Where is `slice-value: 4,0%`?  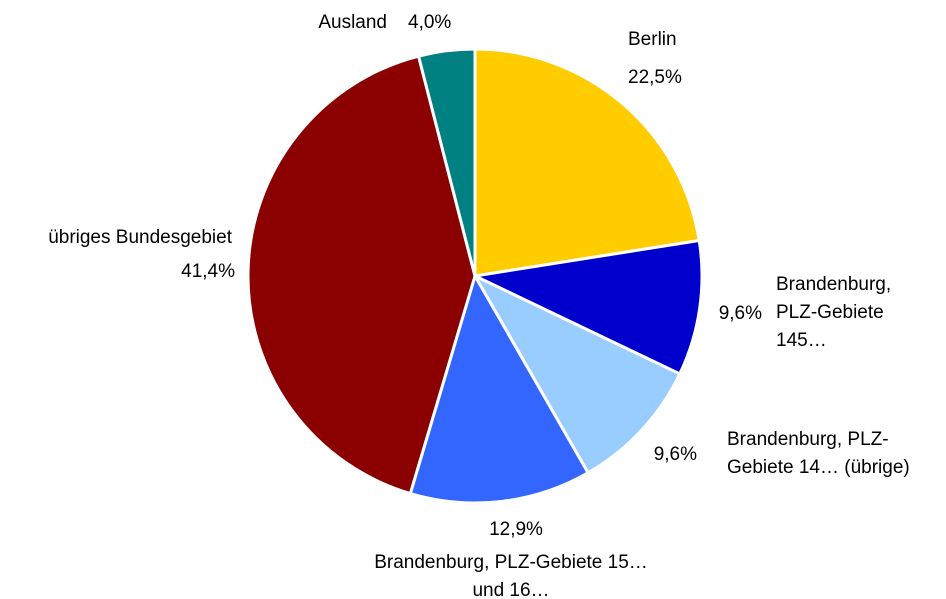
slice-value: 4,0% is located at coordinates (430, 22).